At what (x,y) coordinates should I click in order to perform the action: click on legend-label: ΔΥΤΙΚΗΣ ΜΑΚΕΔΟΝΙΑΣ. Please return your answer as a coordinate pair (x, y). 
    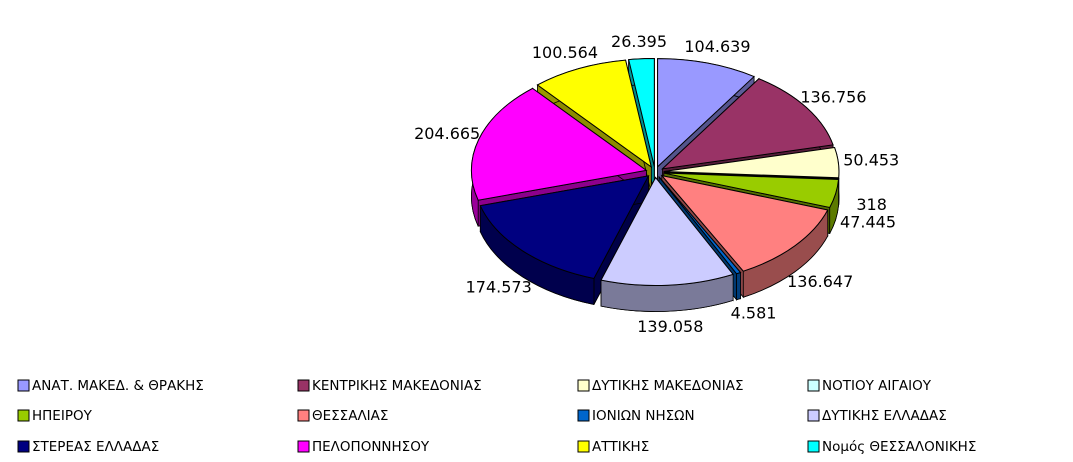
    Looking at the image, I should click on (668, 386).